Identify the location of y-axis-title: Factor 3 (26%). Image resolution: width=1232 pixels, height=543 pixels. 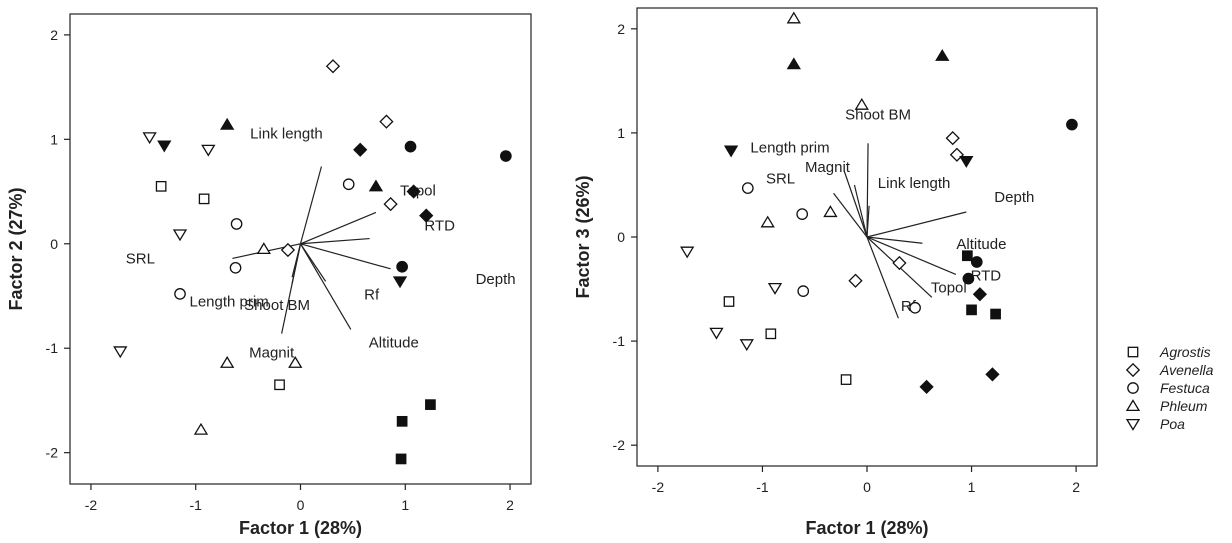
(583, 236).